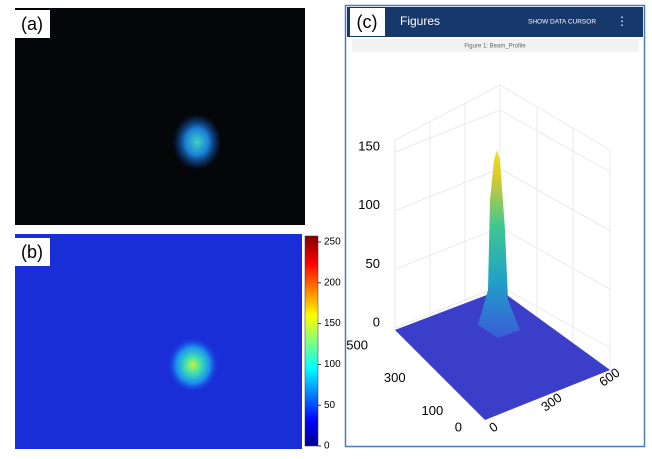 This screenshot has width=652, height=459. What do you see at coordinates (432, 410) in the screenshot?
I see `y-tick-label: 100` at bounding box center [432, 410].